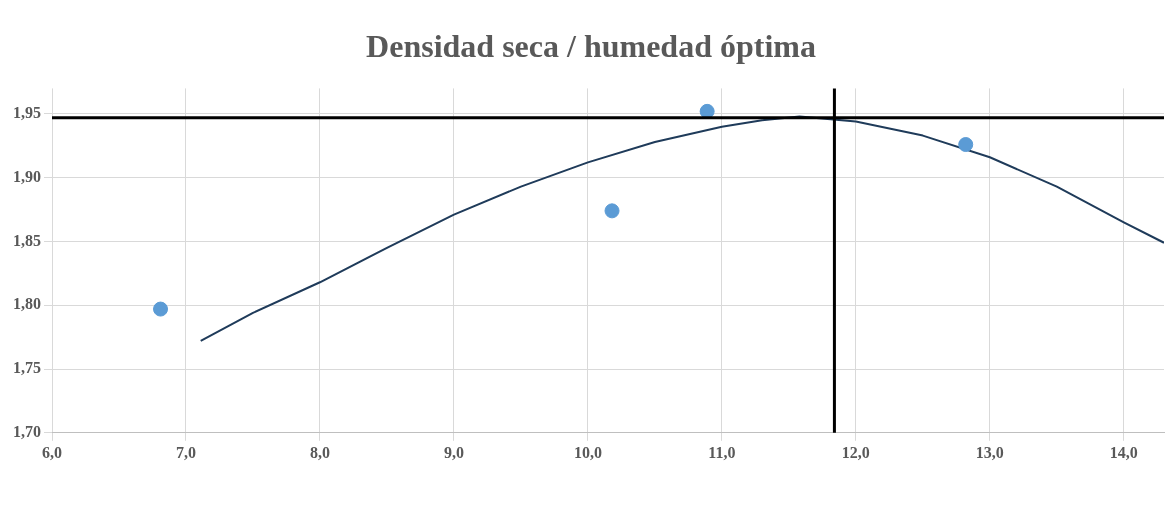  What do you see at coordinates (855, 452) in the screenshot?
I see `x-tick-label: 12,0` at bounding box center [855, 452].